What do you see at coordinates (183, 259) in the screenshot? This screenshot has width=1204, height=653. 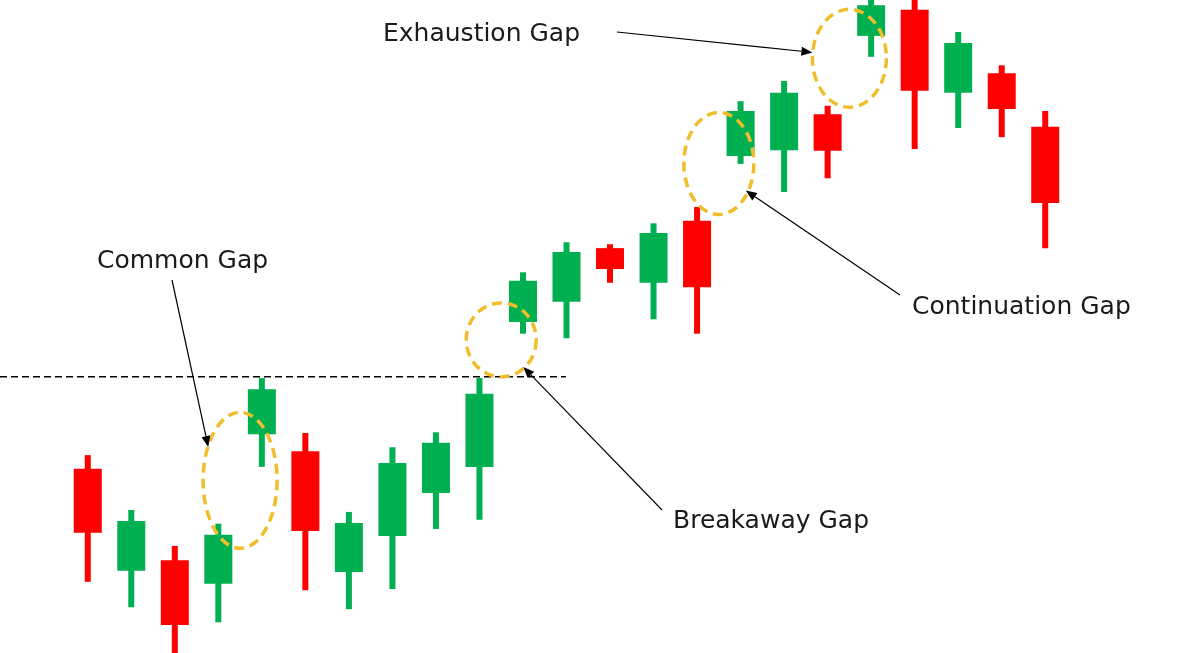 I see `annotation: Common Gap` at bounding box center [183, 259].